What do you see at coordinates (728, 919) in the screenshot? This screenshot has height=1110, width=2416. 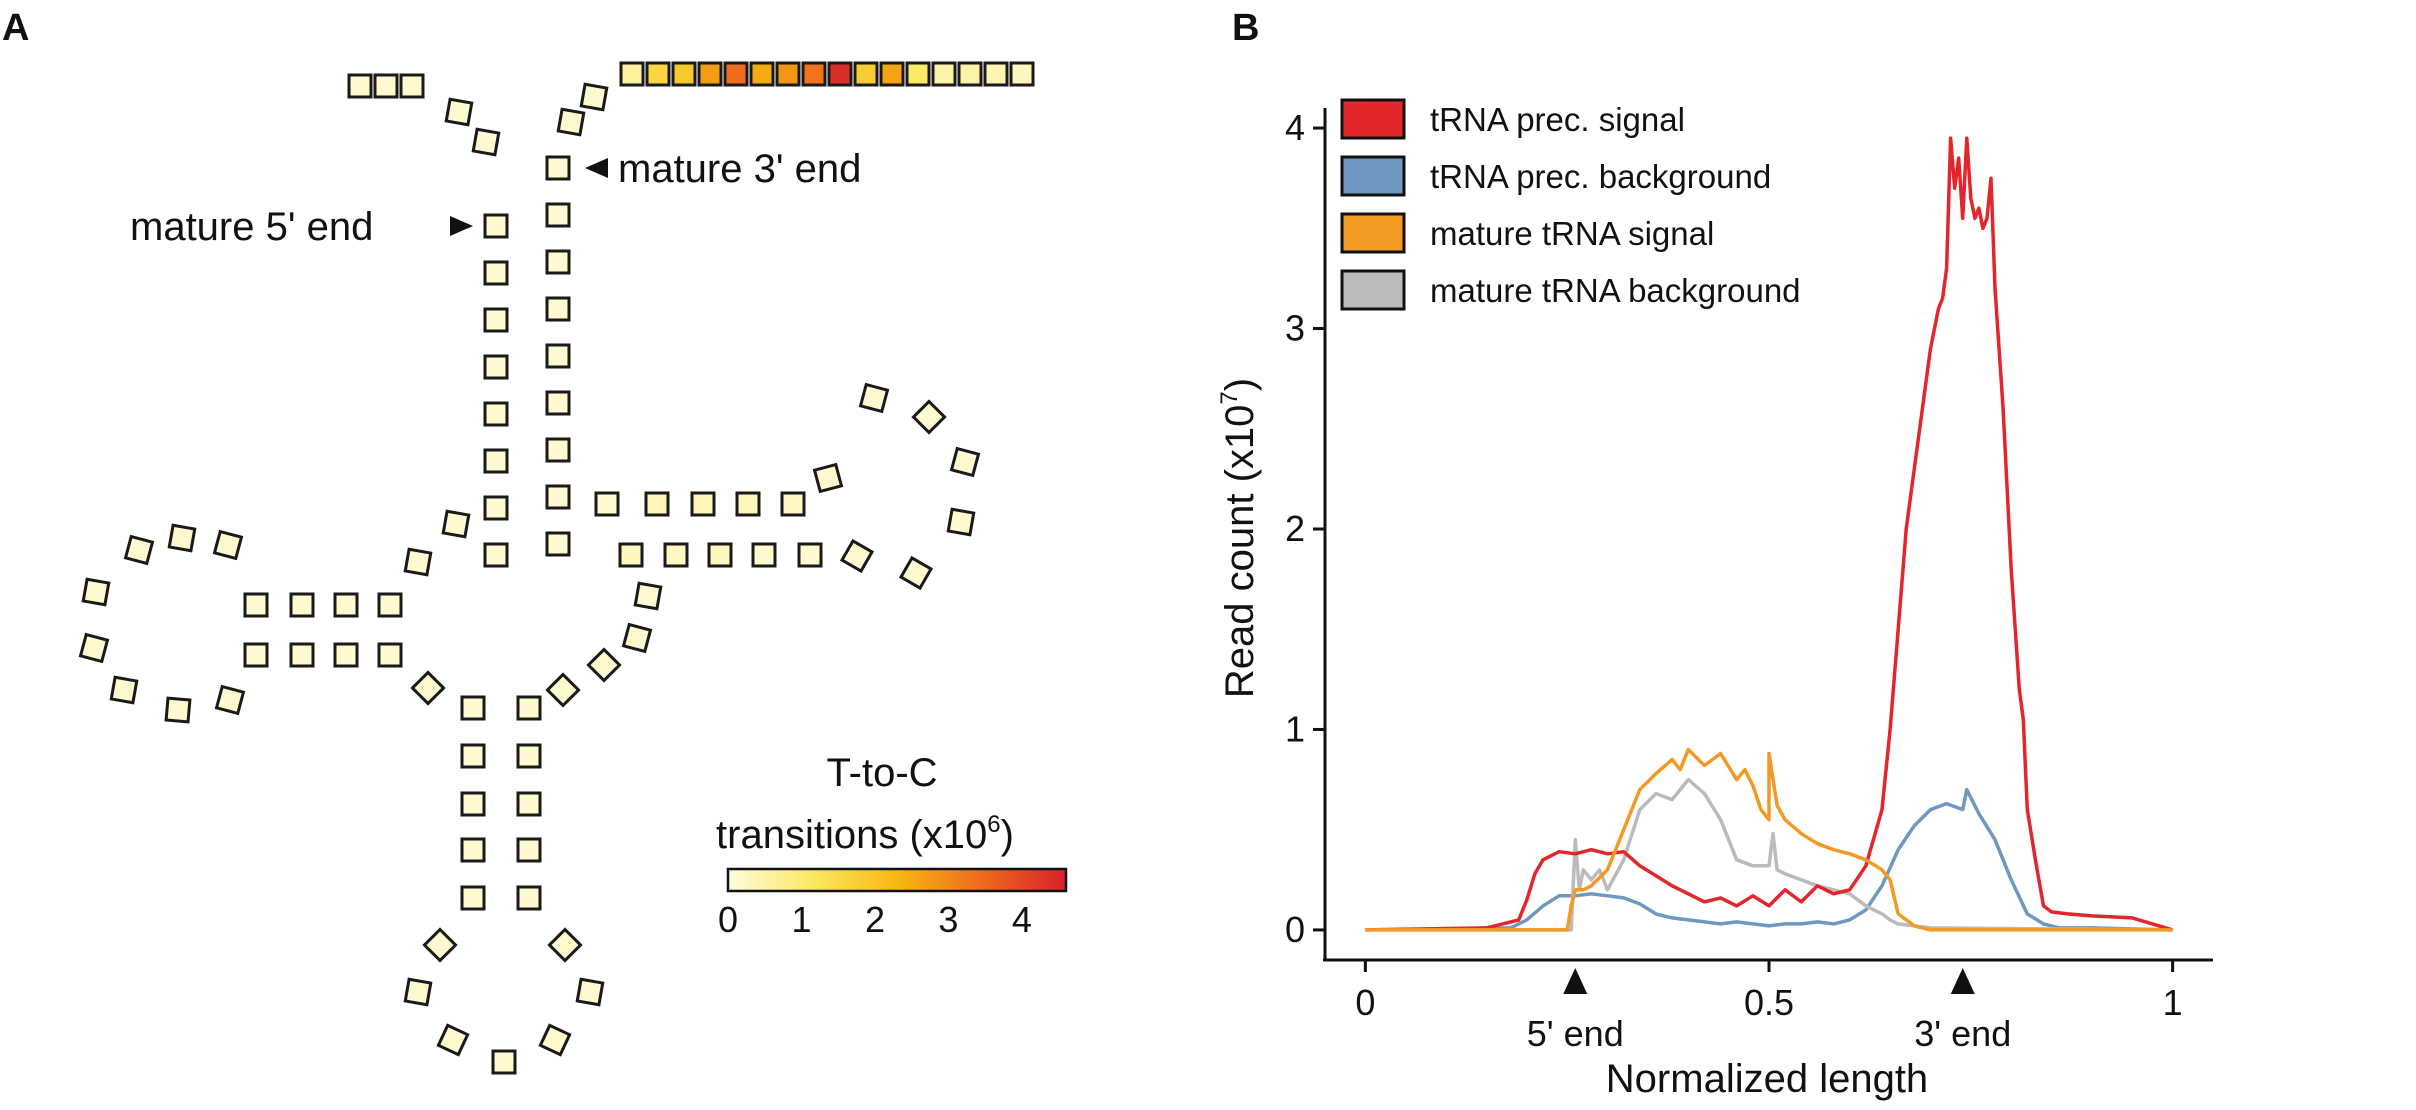 I see `colorbar-tick-label: 0` at bounding box center [728, 919].